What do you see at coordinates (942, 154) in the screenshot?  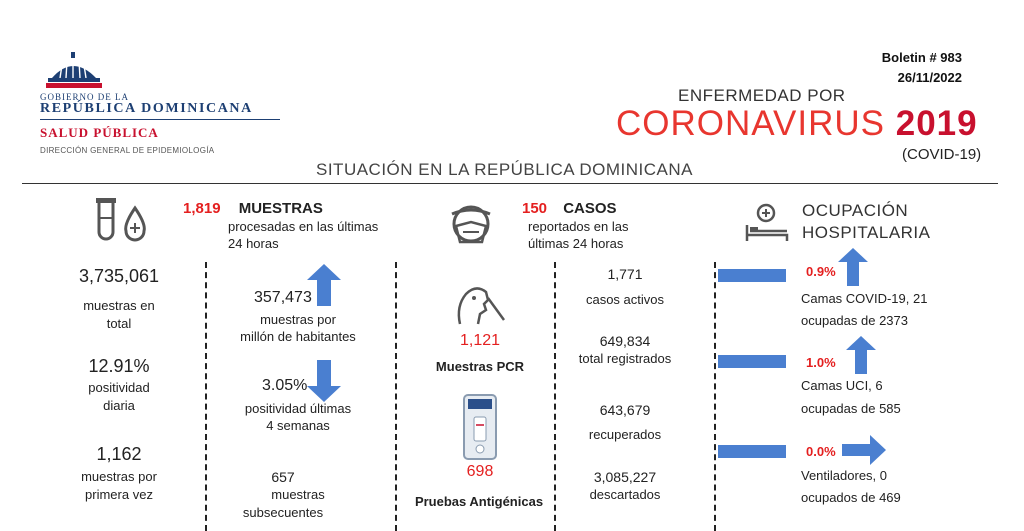 I see `covid-label: (COVID-19)` at bounding box center [942, 154].